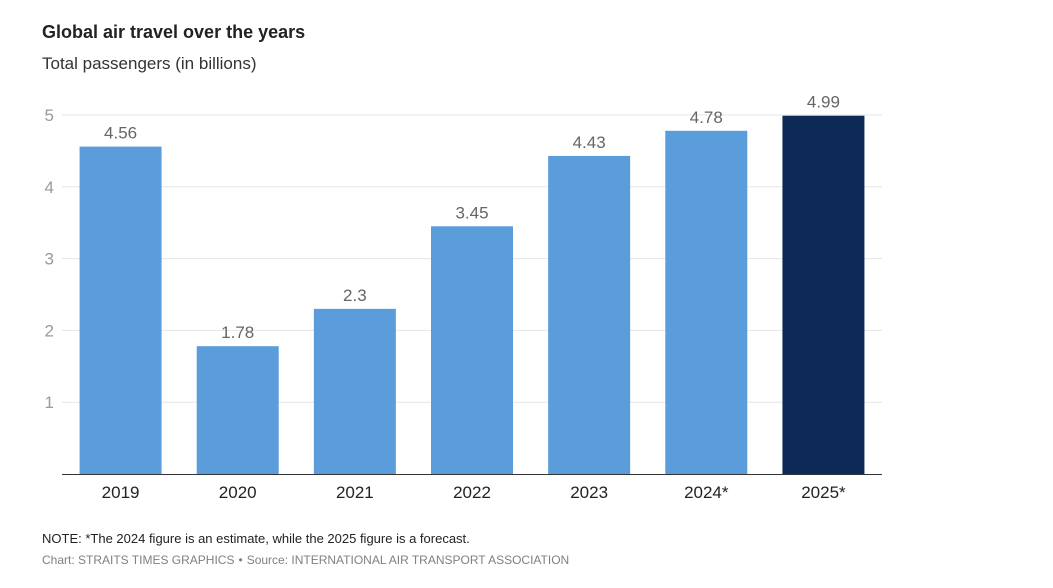 This screenshot has height=588, width=1053. Describe the element at coordinates (49, 115) in the screenshot. I see `y-tick-label: 5` at that location.